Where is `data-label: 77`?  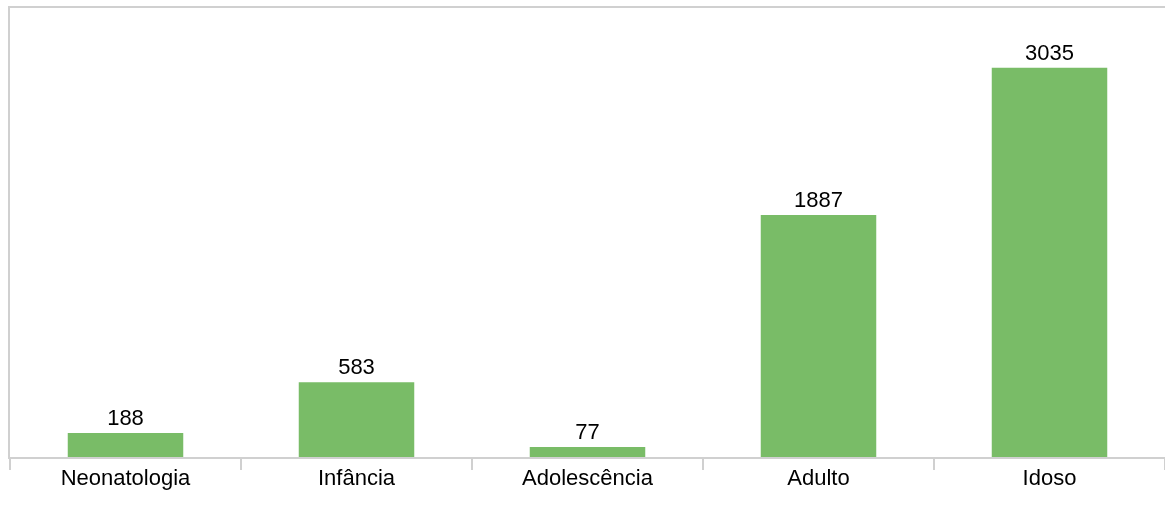
data-label: 77 is located at coordinates (587, 432).